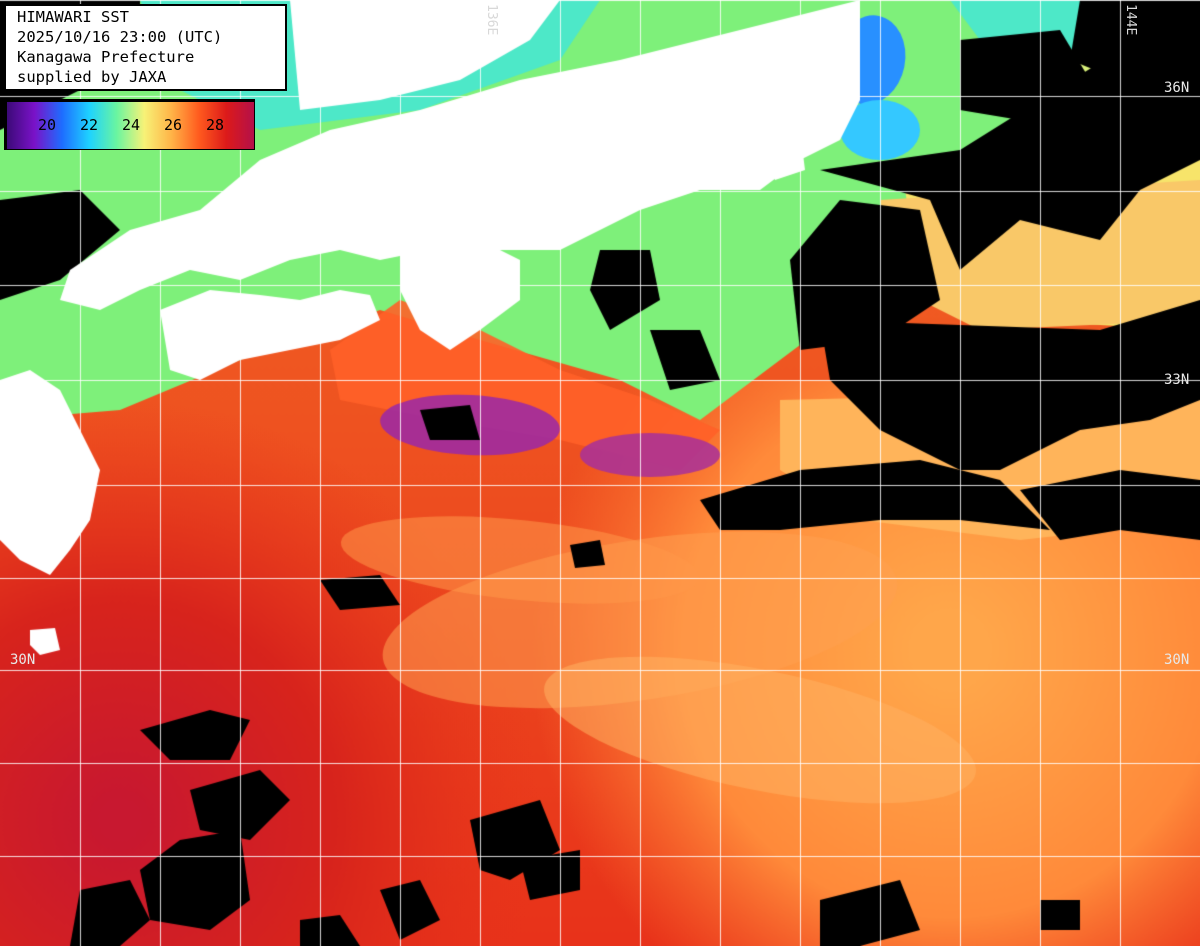 The image size is (1200, 946). Describe the element at coordinates (73, 17) in the screenshot. I see `title-line-1: HIMAWARI SST` at that location.